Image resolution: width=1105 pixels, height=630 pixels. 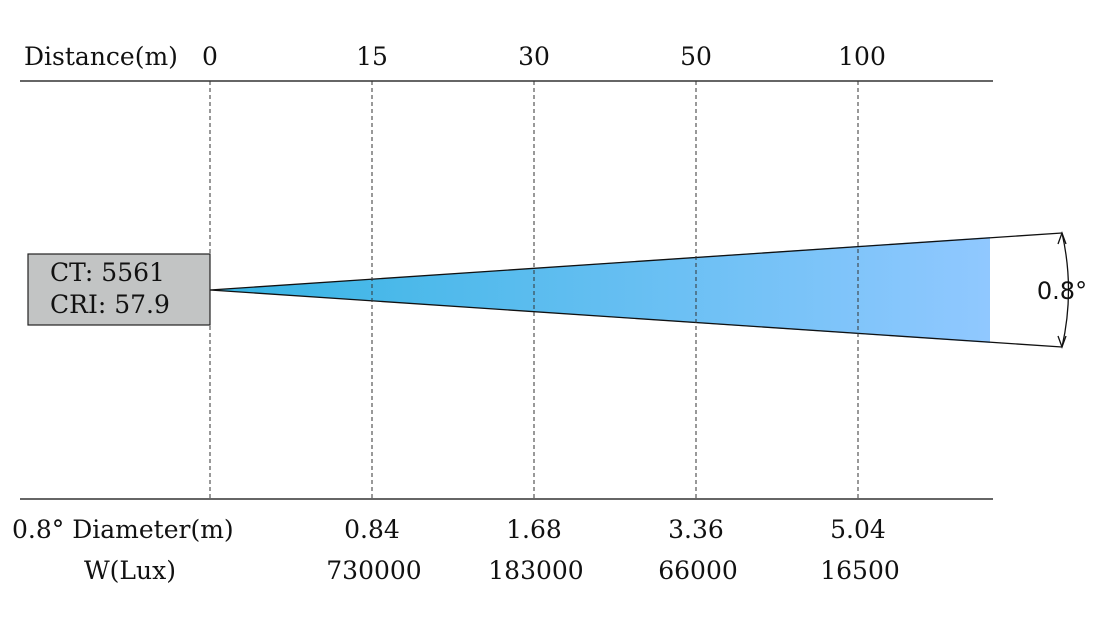 I want to click on distance-value: 100, so click(x=862, y=56).